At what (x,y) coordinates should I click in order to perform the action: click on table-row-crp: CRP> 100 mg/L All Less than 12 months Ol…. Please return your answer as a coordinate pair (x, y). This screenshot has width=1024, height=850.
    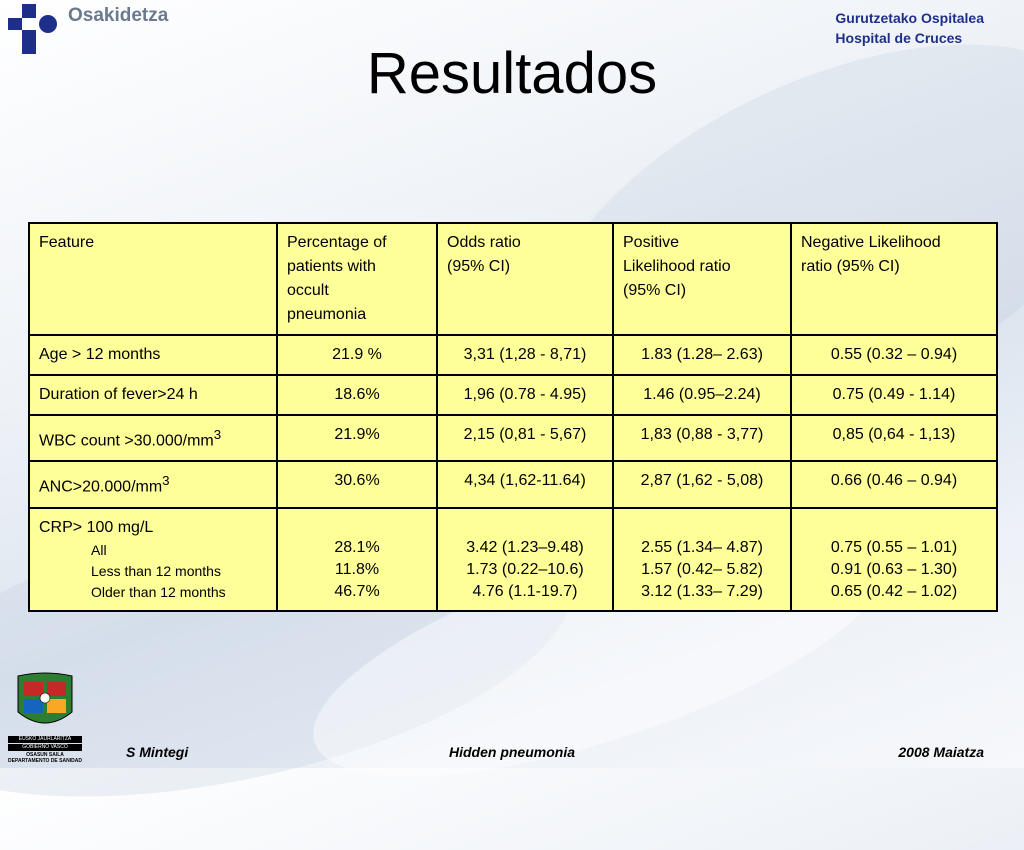
    Looking at the image, I should click on (513, 559).